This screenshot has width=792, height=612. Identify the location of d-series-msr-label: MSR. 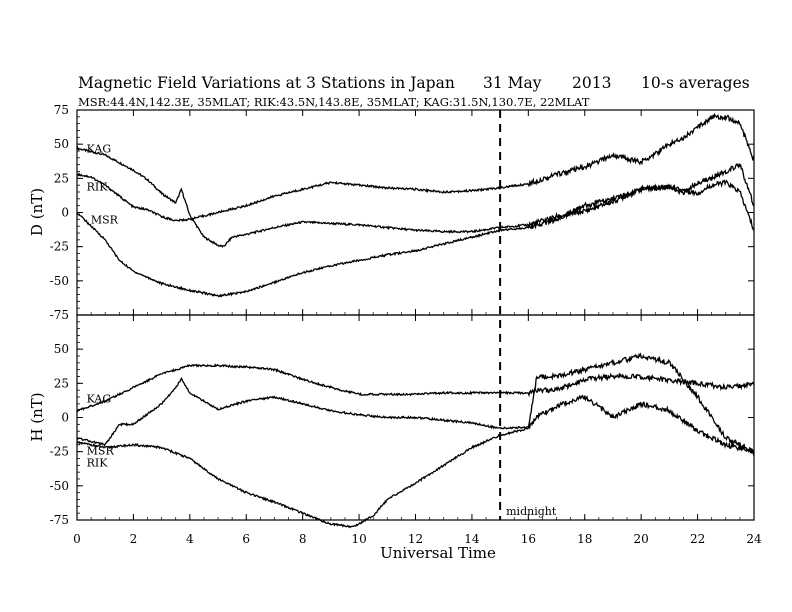
(105, 219).